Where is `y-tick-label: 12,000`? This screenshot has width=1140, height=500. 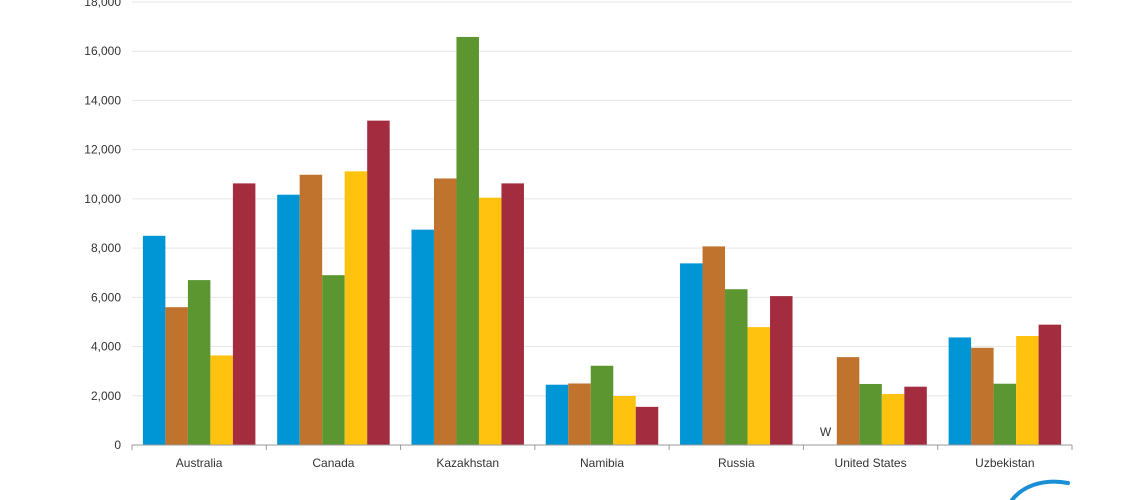
y-tick-label: 12,000 is located at coordinates (102, 150).